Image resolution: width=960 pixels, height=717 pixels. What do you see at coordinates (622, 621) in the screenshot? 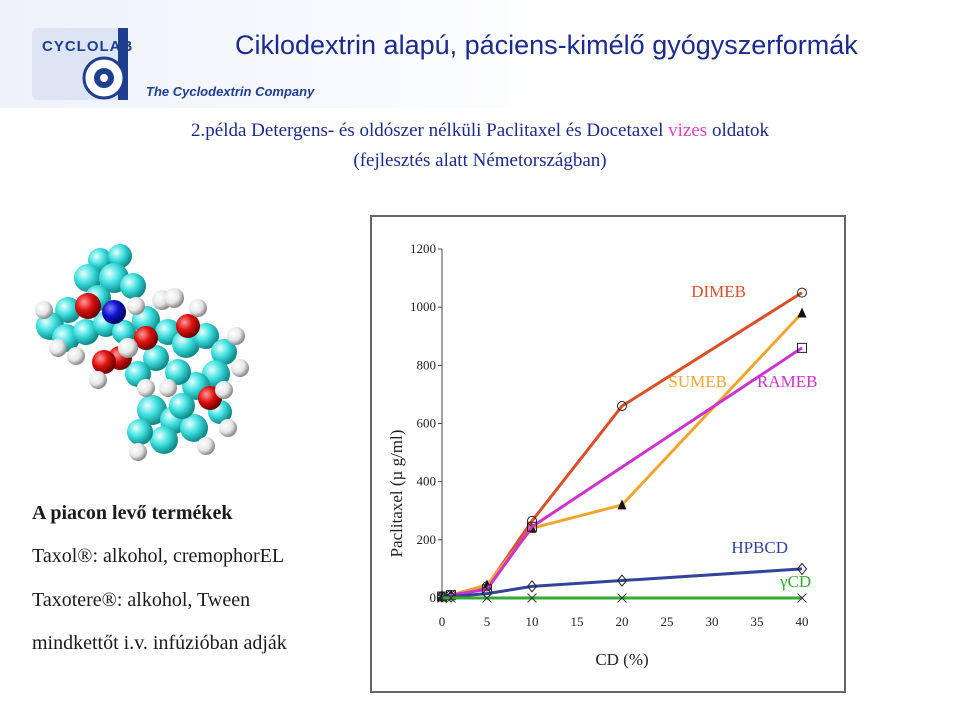
I see `x-tick-label: 20` at bounding box center [622, 621].